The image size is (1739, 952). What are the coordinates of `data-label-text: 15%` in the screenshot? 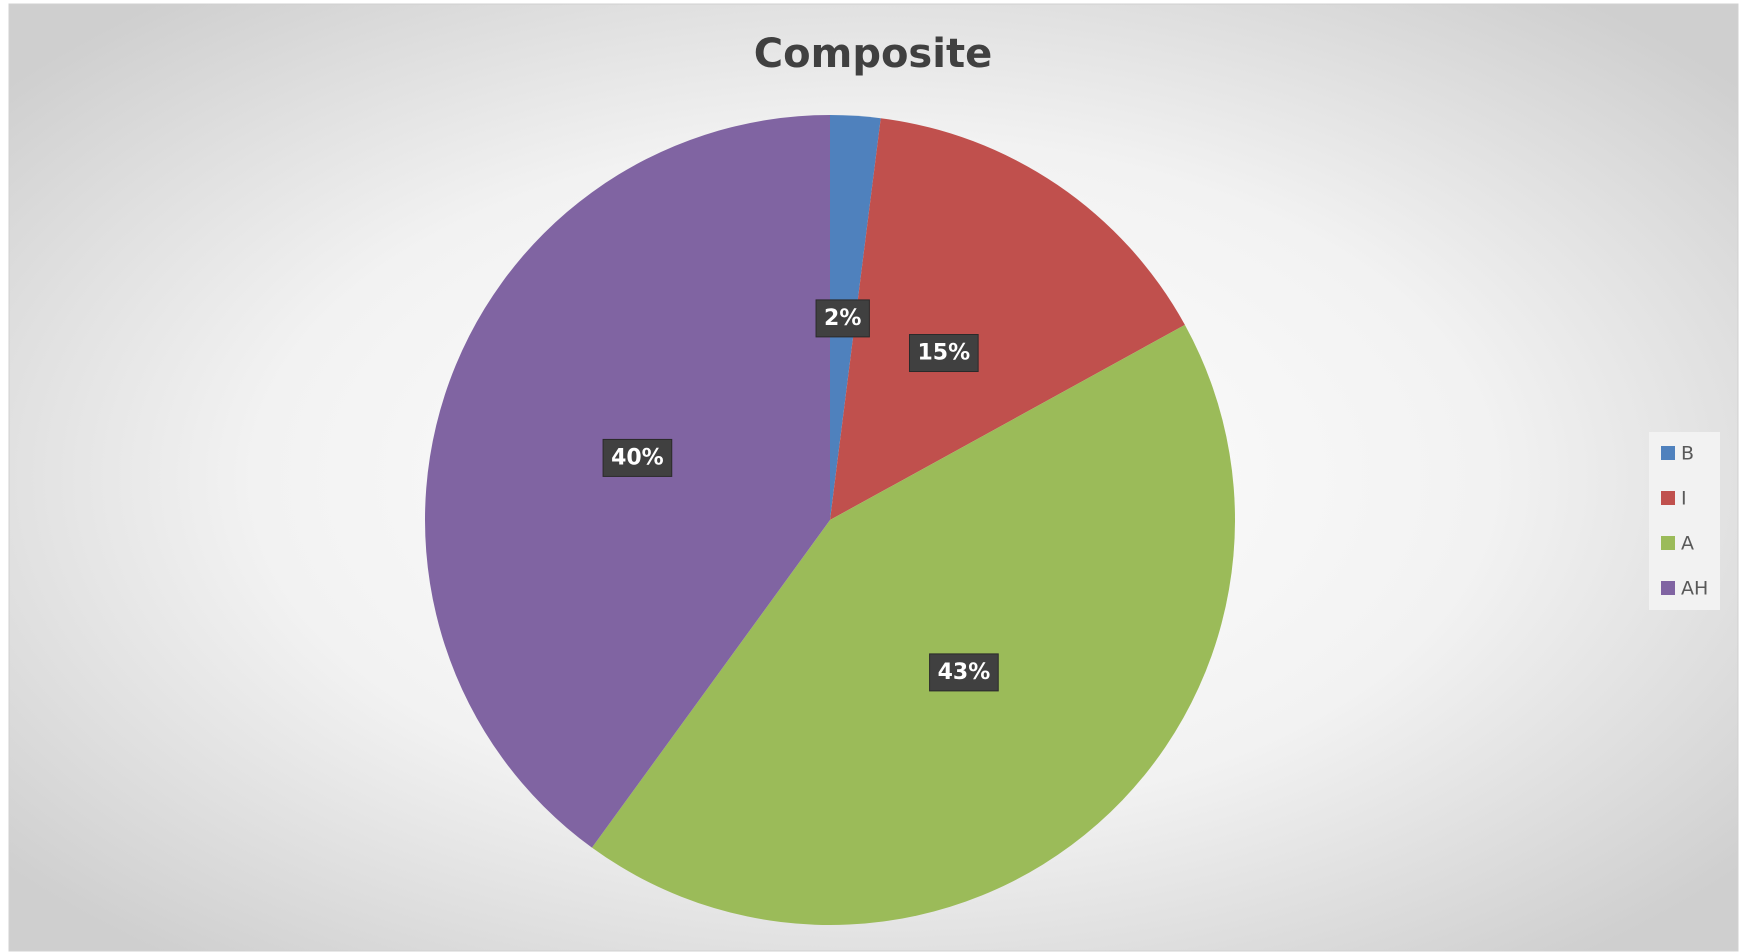 It's located at (943, 353).